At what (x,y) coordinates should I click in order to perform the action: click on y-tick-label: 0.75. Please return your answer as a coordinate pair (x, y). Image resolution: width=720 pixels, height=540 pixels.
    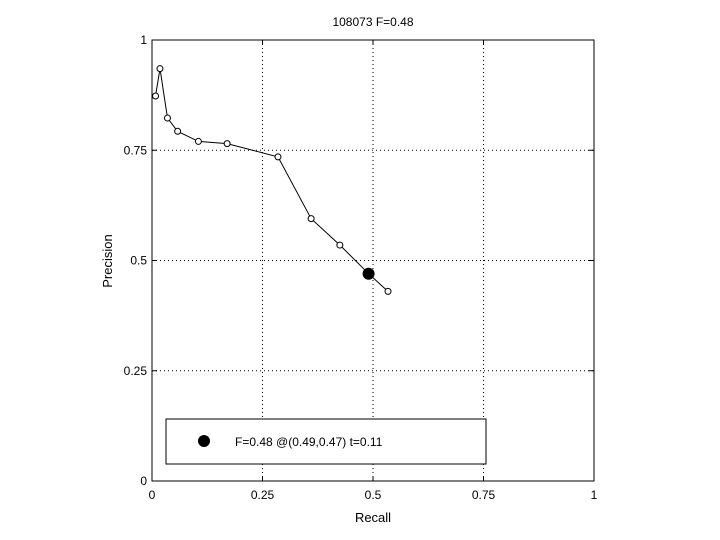
    Looking at the image, I should click on (136, 150).